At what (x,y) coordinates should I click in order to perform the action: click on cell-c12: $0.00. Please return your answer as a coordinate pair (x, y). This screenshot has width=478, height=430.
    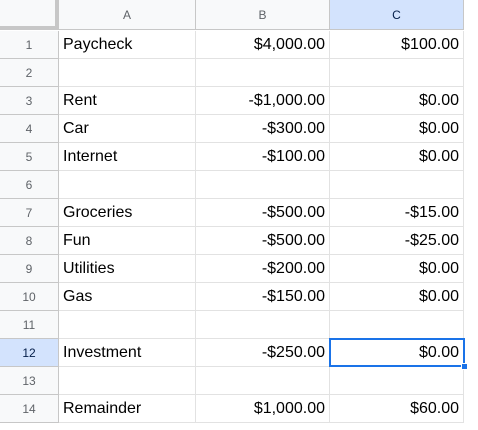
    Looking at the image, I should click on (397, 353).